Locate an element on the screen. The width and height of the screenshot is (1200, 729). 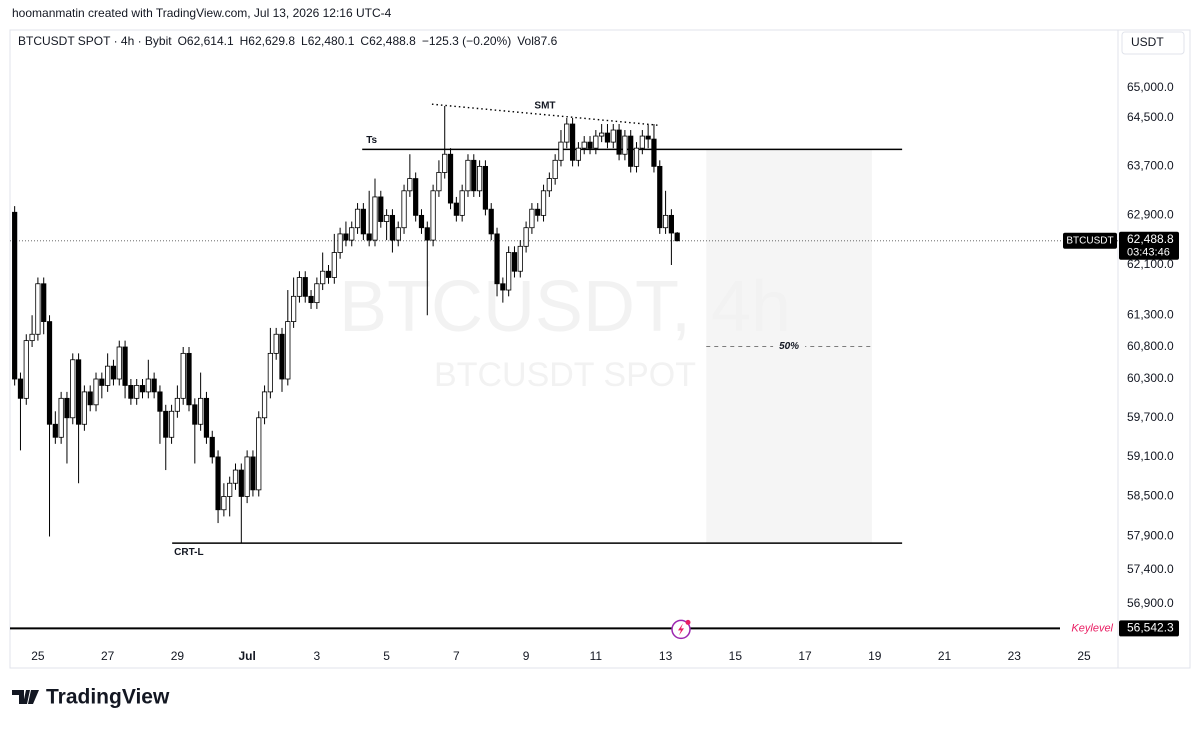
y-tick-label: 57,900.0 is located at coordinates (1150, 536).